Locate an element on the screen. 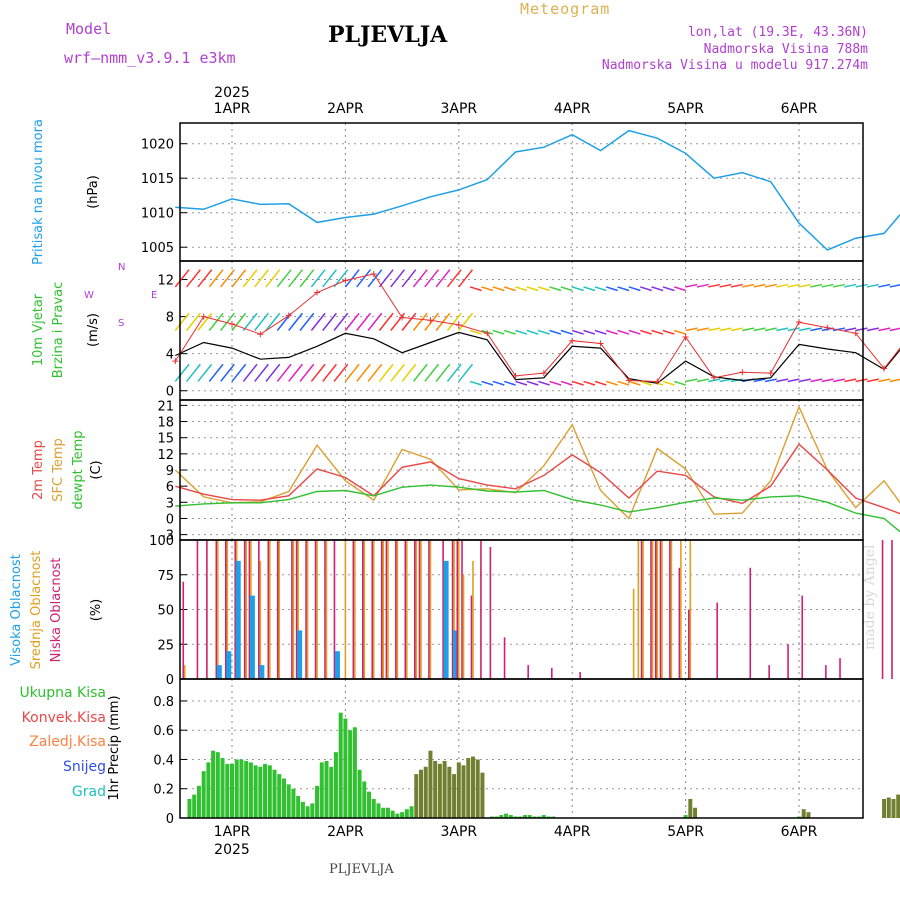 The width and height of the screenshot is (900, 900). y-tick-label: 3 is located at coordinates (170, 503).